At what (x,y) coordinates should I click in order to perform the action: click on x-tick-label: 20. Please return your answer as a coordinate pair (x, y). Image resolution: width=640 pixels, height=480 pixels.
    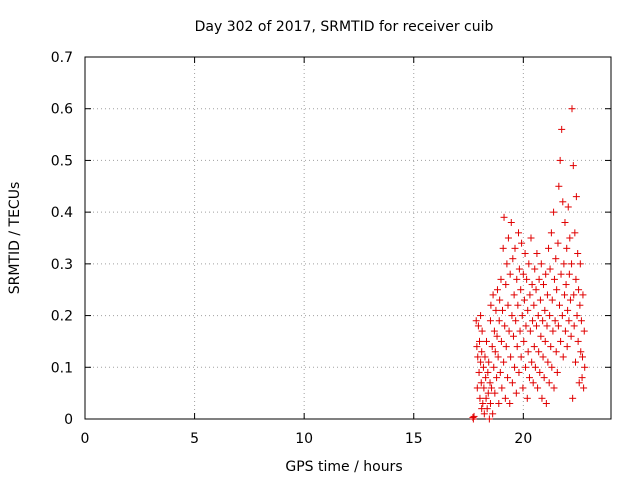
    Looking at the image, I should click on (523, 439).